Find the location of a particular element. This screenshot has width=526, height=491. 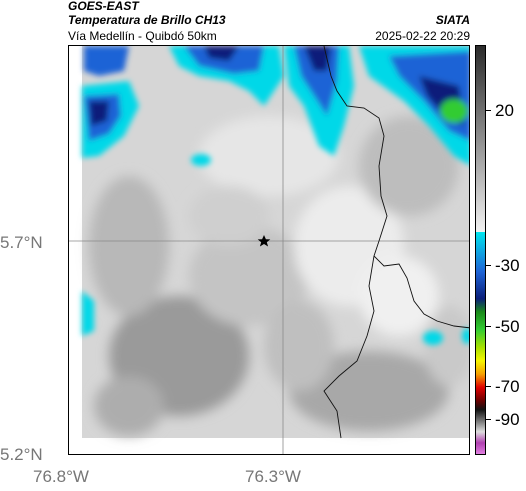

colorbar-label-minus90: -90 is located at coordinates (507, 419).